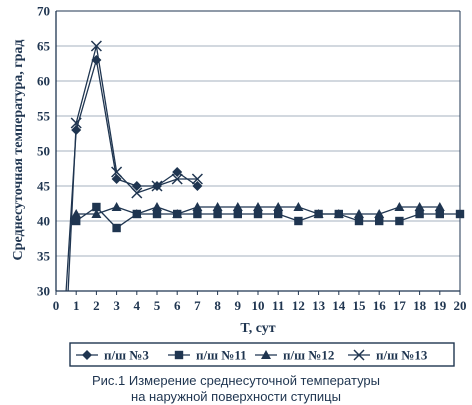 Image resolution: width=472 pixels, height=405 pixels. Describe the element at coordinates (18, 150) in the screenshot. I see `y-axis-title: Среднесуточная температура, град` at that location.